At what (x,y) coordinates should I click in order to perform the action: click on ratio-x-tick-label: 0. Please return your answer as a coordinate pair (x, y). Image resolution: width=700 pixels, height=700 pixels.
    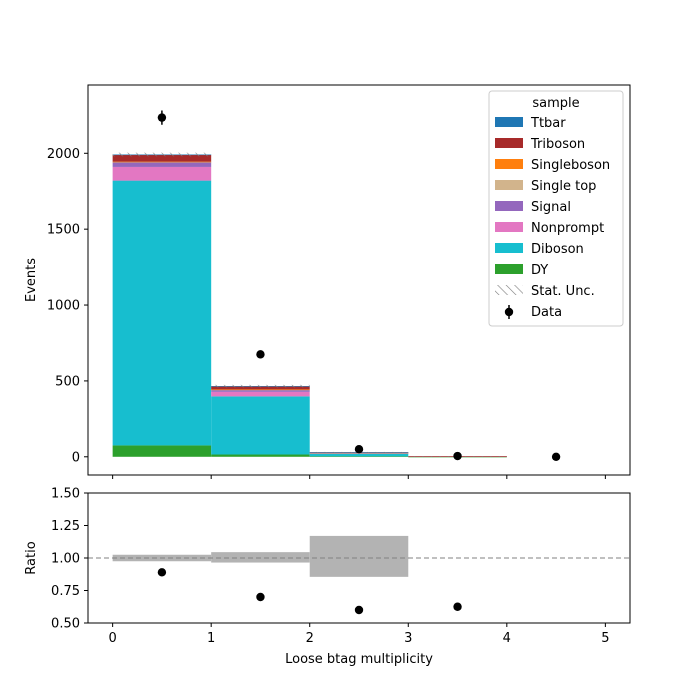
    Looking at the image, I should click on (112, 638).